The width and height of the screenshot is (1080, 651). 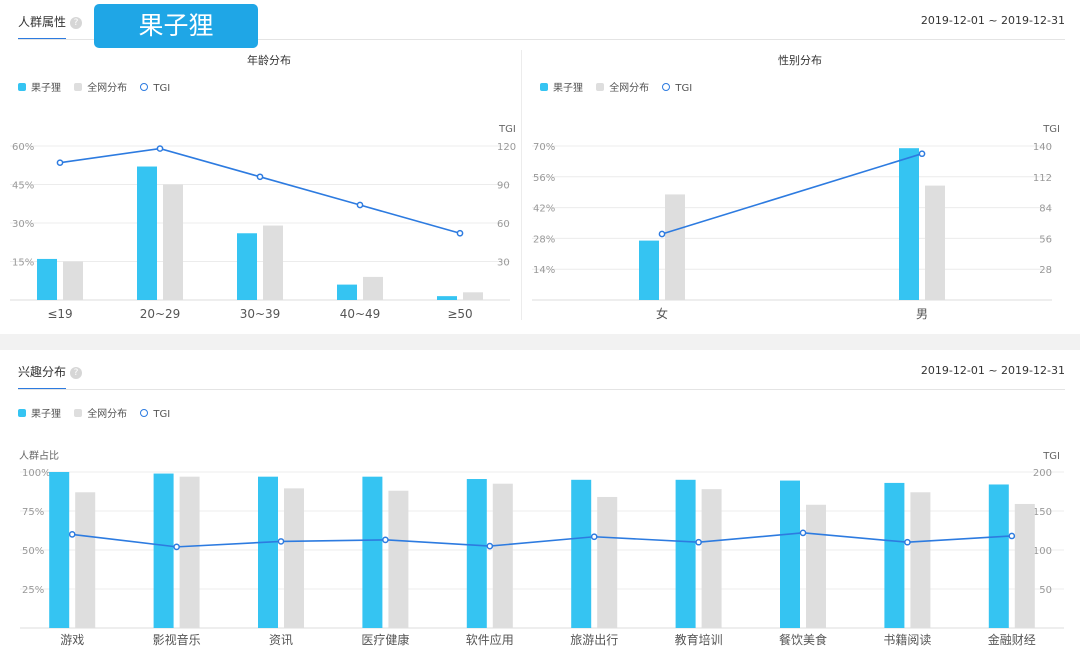 What do you see at coordinates (1042, 512) in the screenshot?
I see `y2-tick-label: 150` at bounding box center [1042, 512].